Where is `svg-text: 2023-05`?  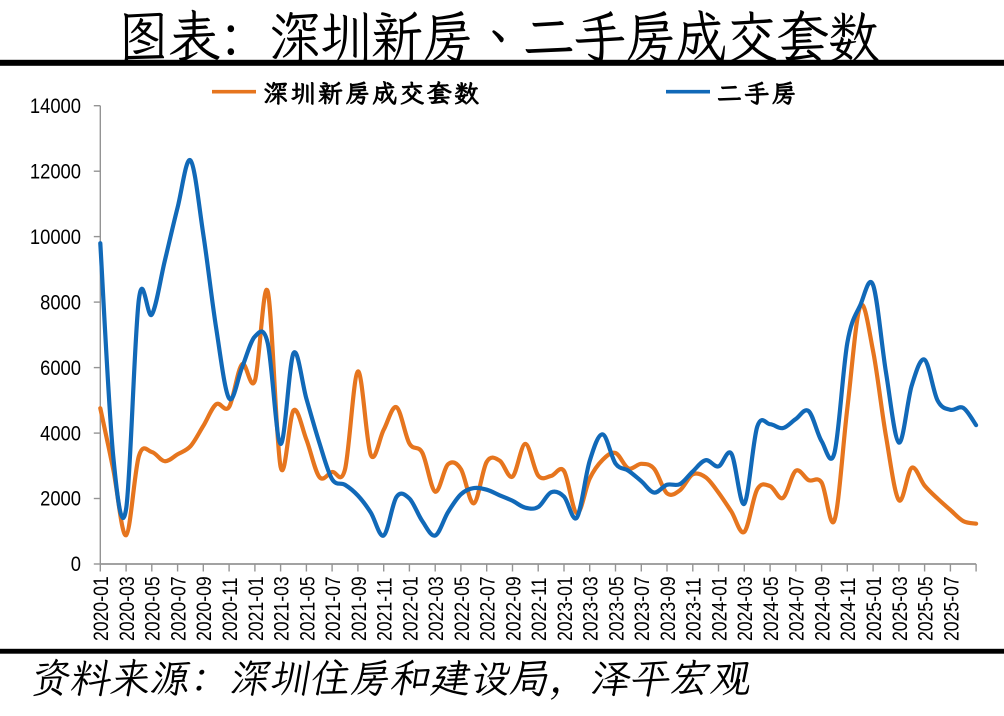 svg-text: 2023-05 is located at coordinates (617, 608).